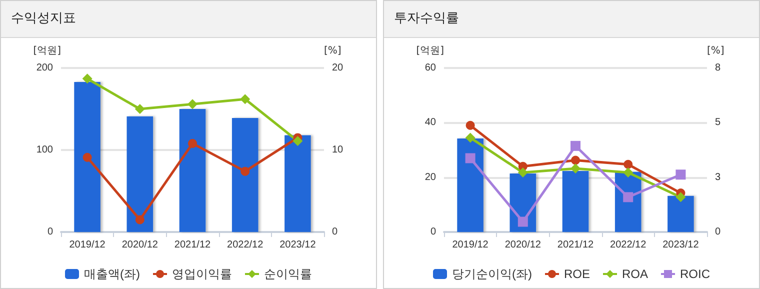 The image size is (760, 289). Describe the element at coordinates (430, 177) in the screenshot. I see `y-tick-label: 20` at that location.